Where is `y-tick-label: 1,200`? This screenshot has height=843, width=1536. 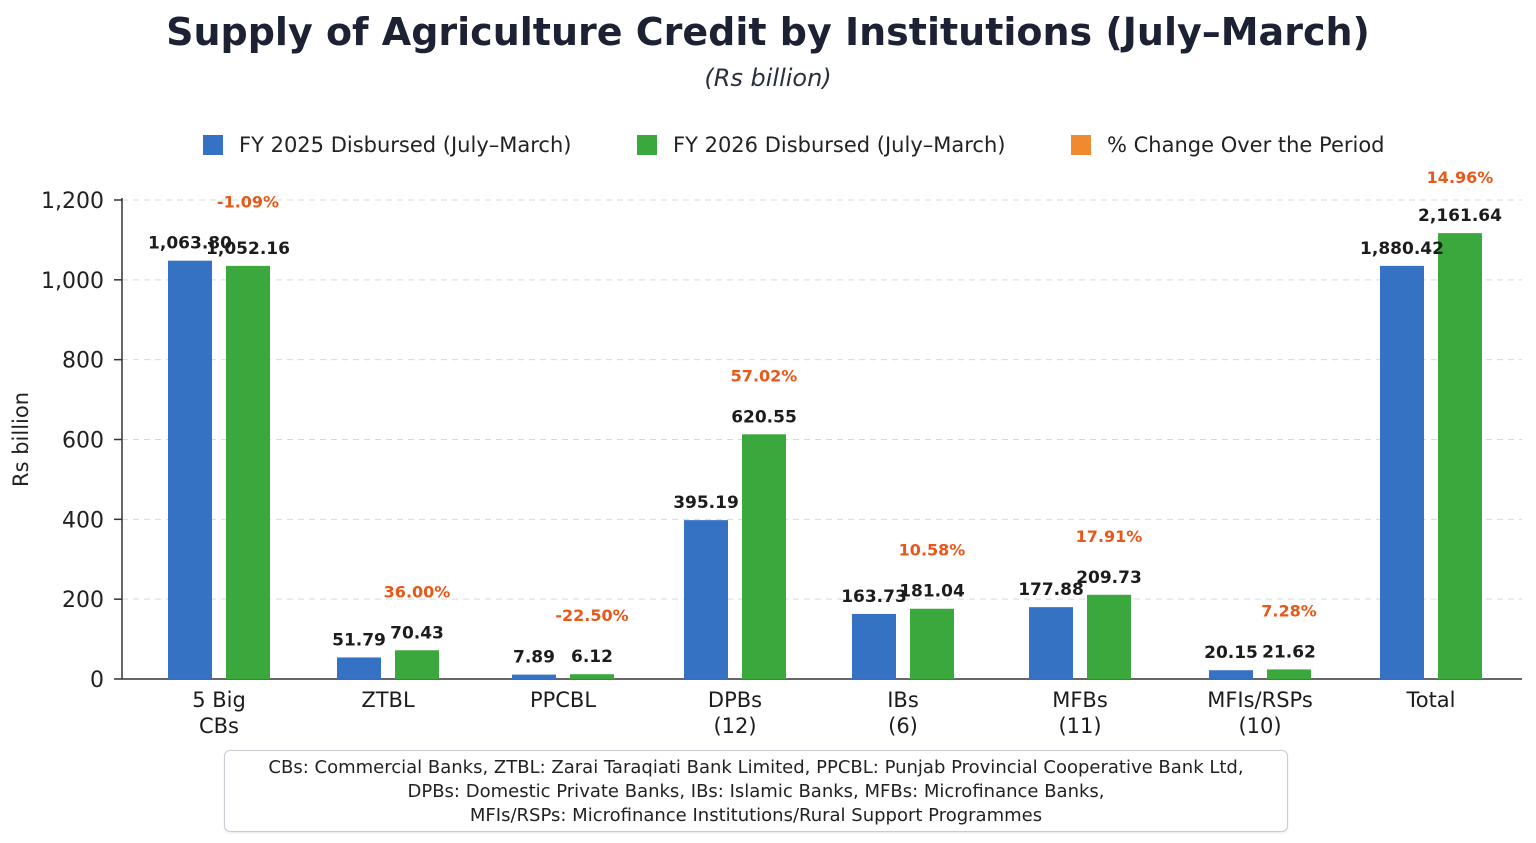
y-tick-label: 1,200 is located at coordinates (72, 201).